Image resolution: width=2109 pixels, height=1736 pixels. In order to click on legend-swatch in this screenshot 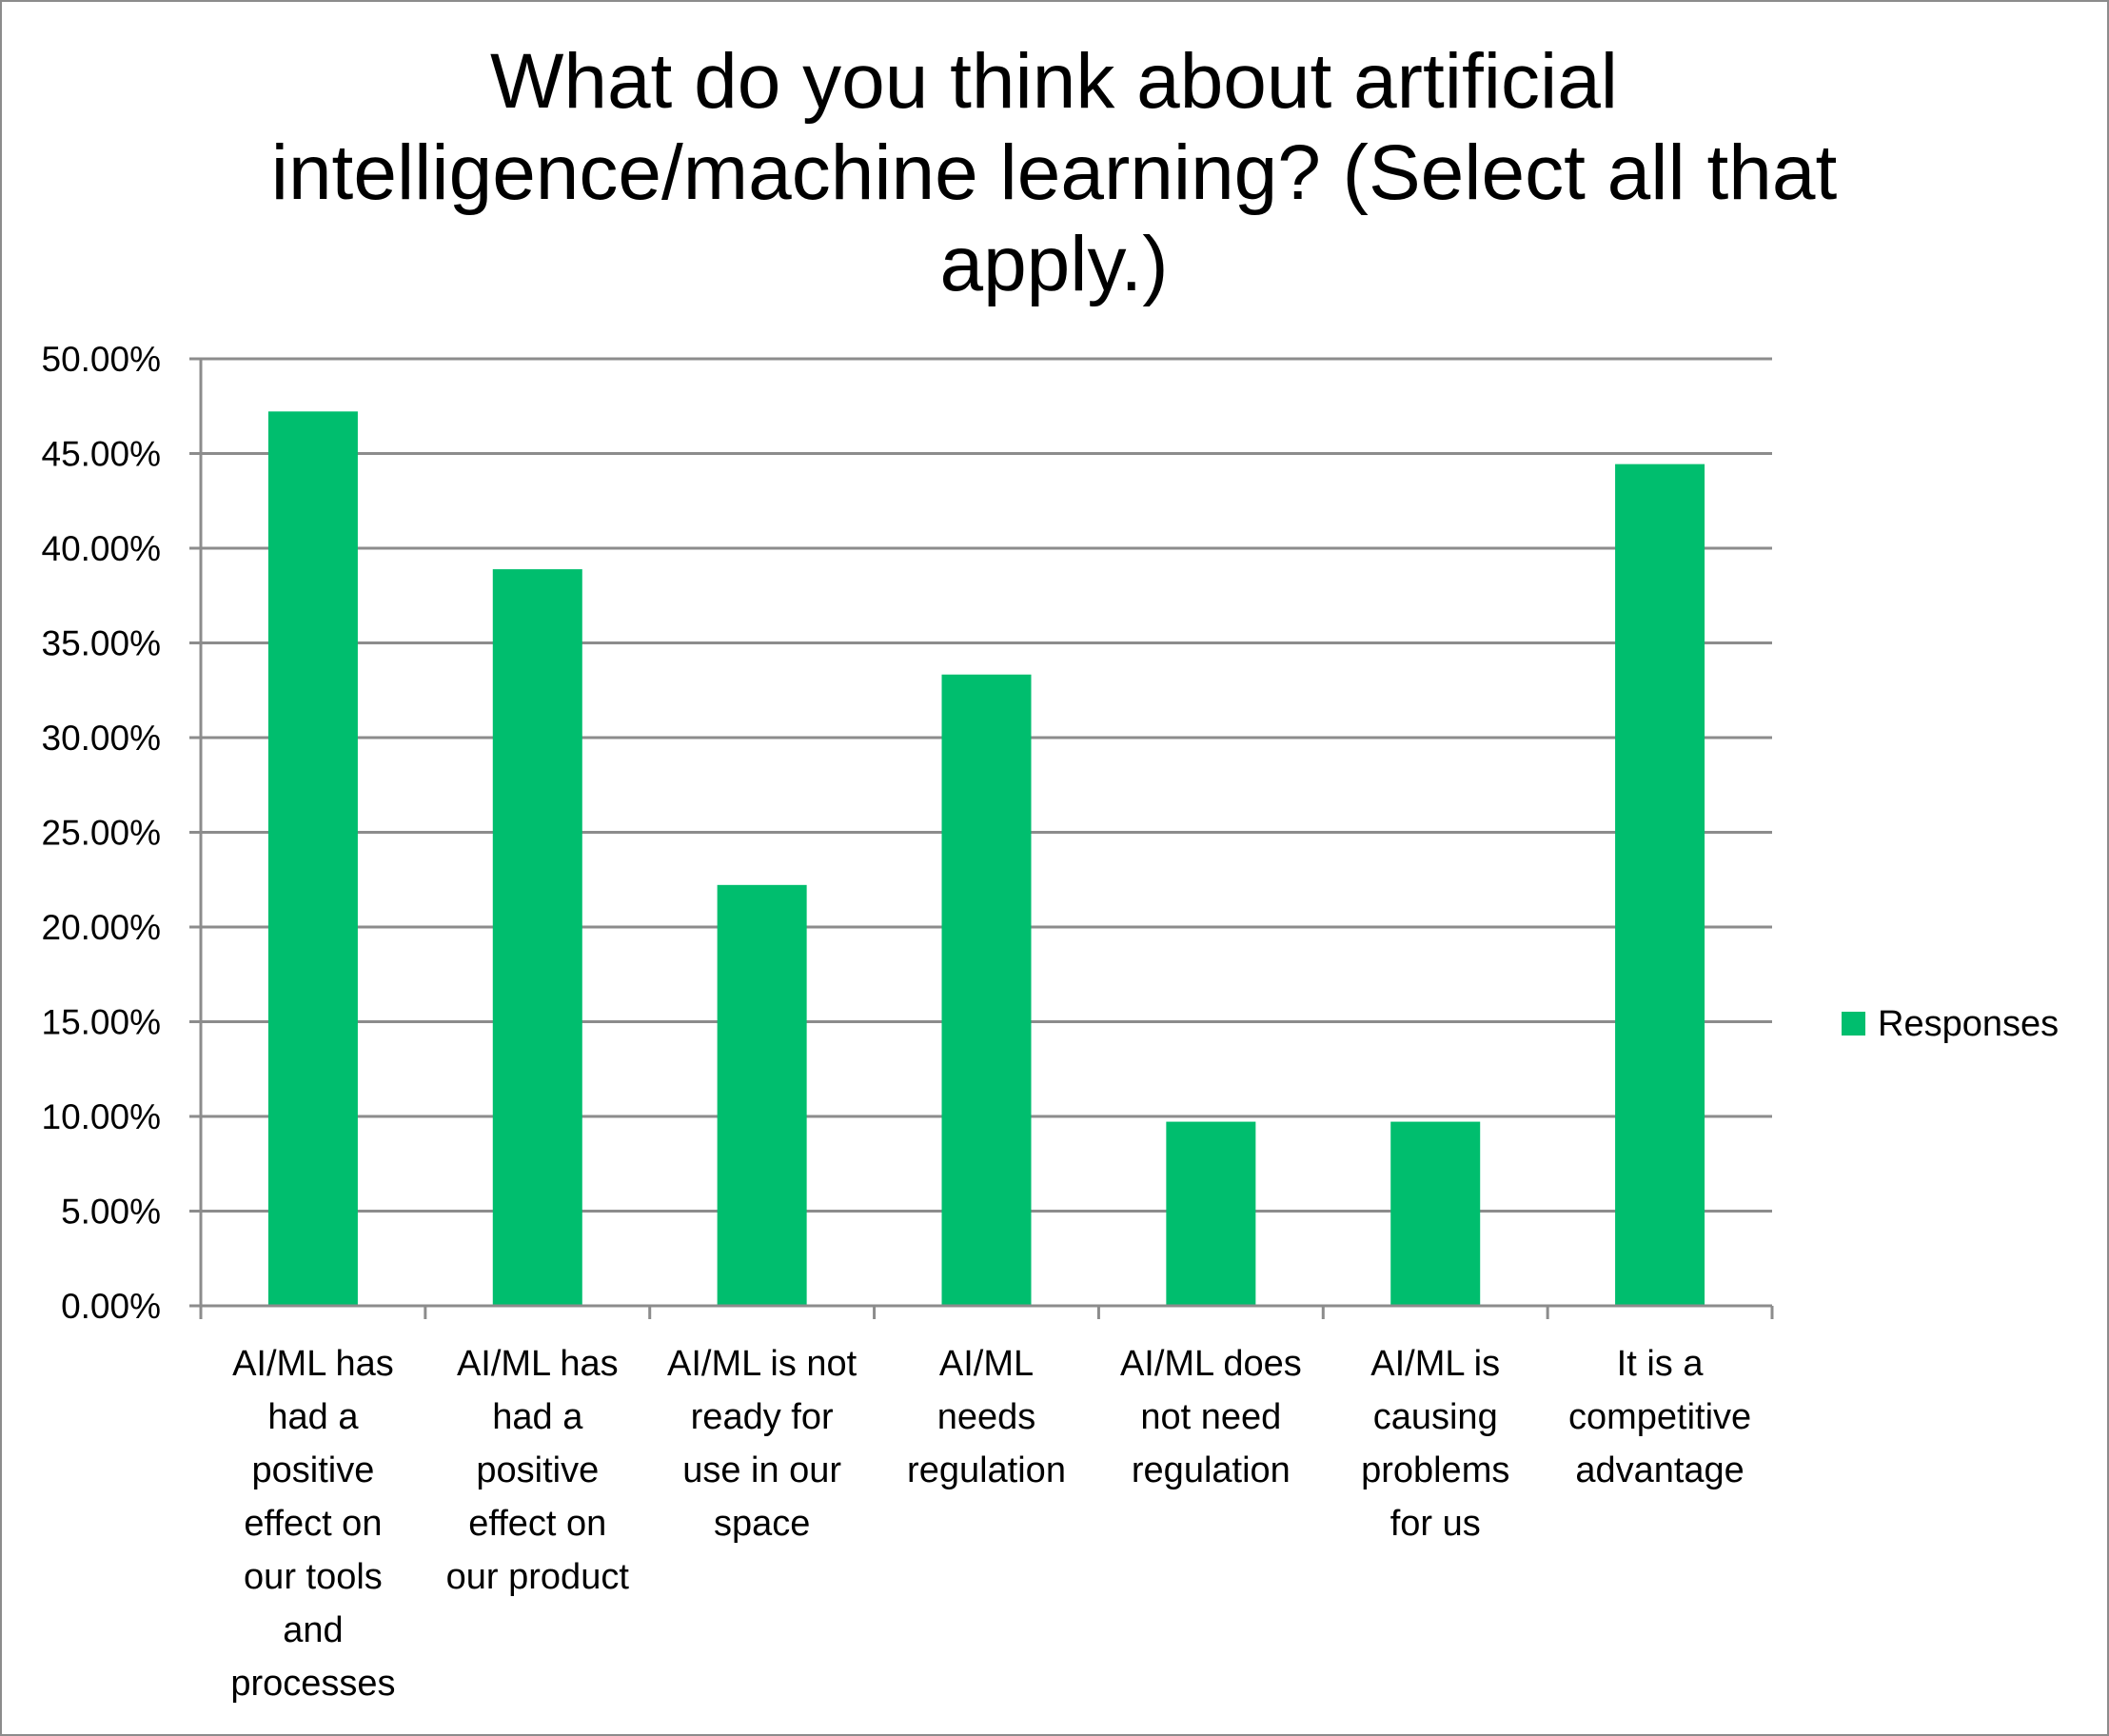, I will do `click(1853, 1024)`.